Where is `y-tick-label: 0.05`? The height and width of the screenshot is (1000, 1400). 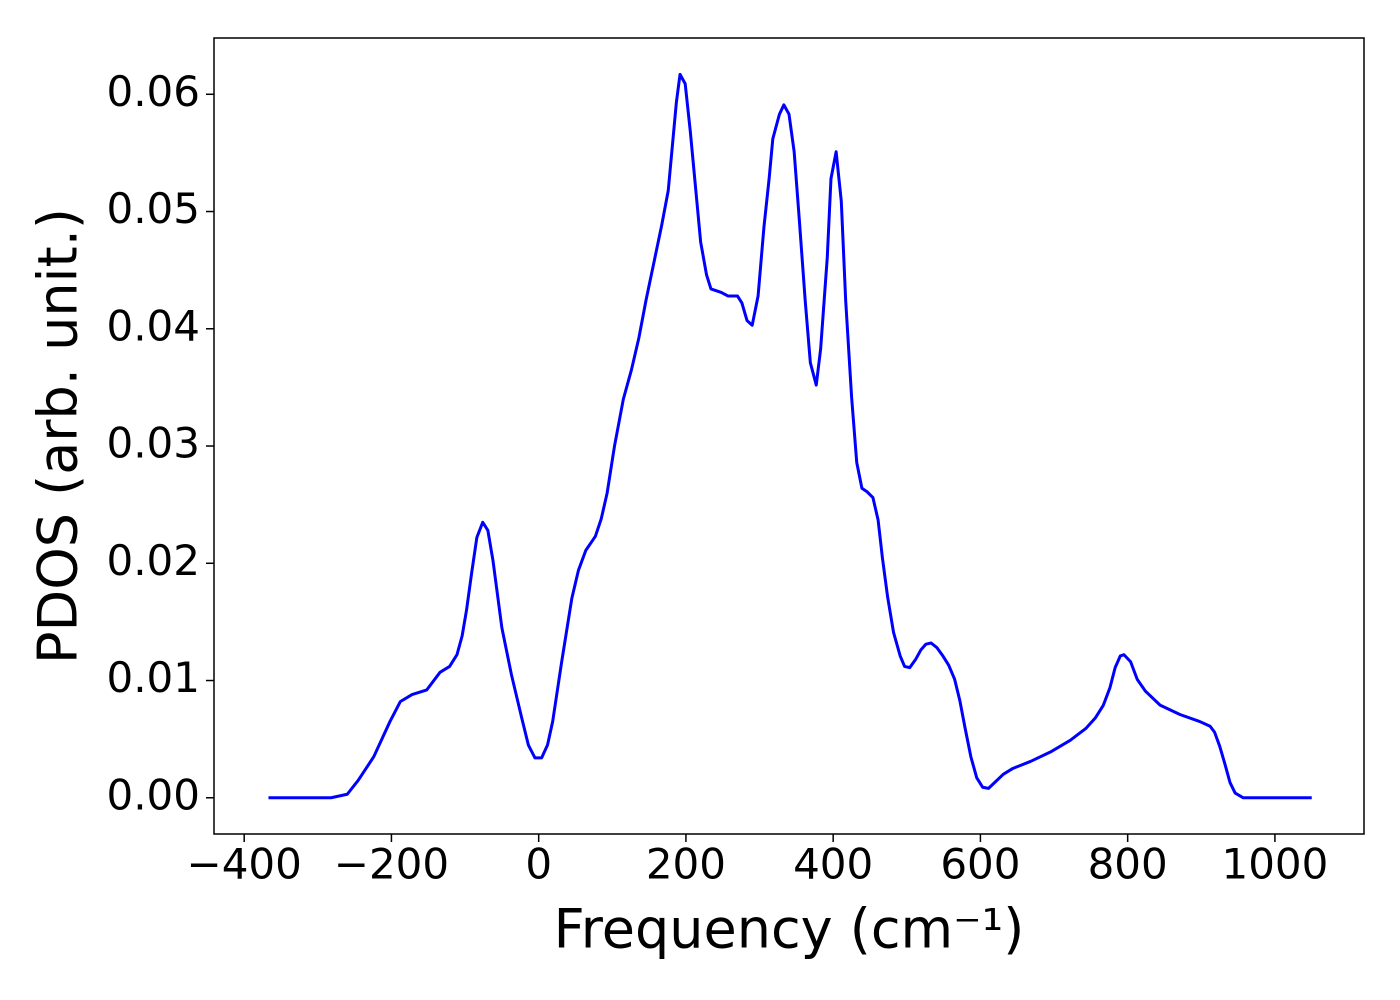 y-tick-label: 0.05 is located at coordinates (153, 208).